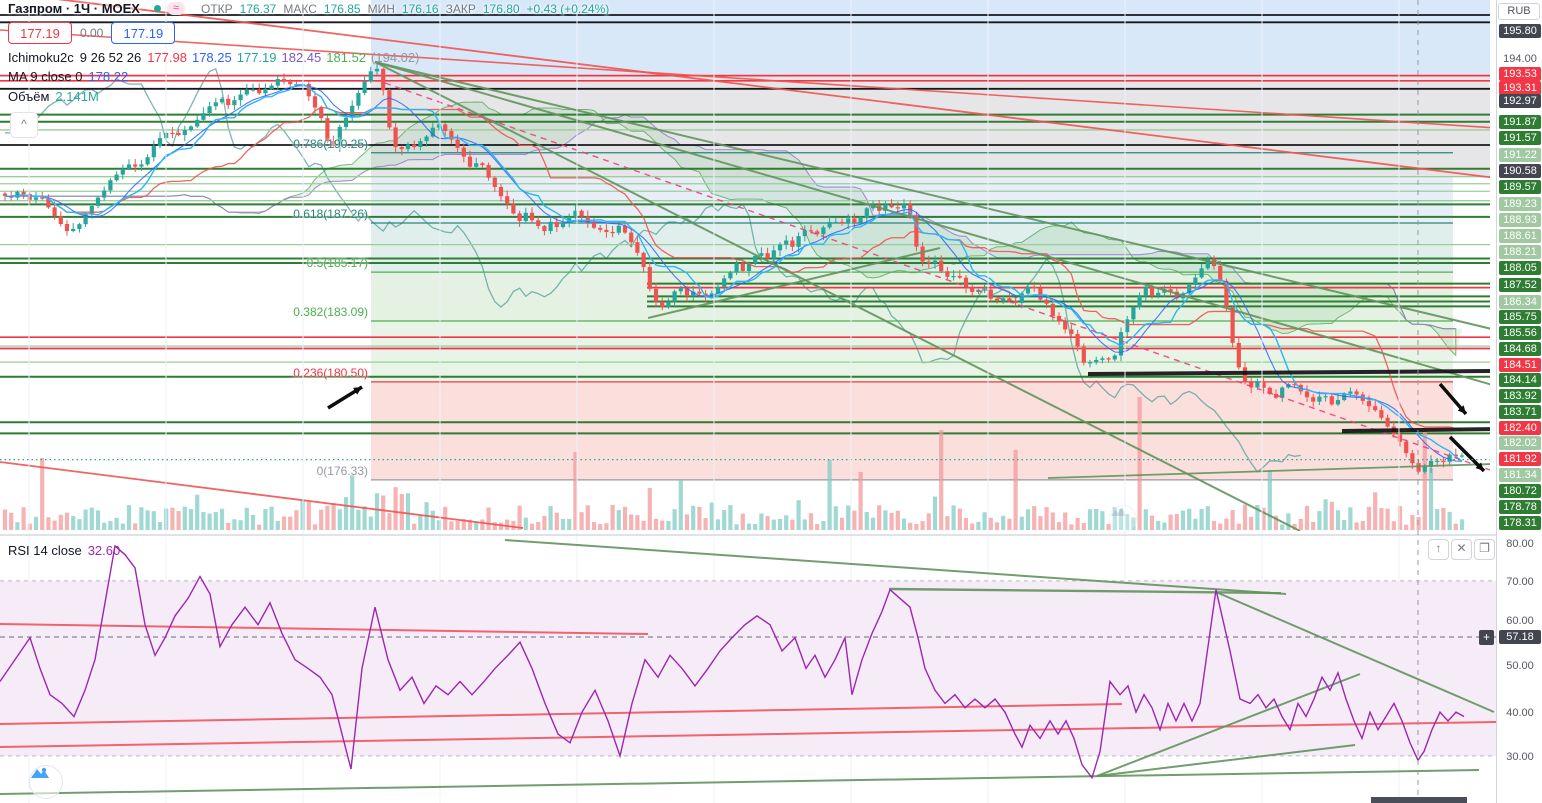 This screenshot has height=803, width=1542. What do you see at coordinates (1520, 523) in the screenshot?
I see `scale-label: 178.31` at bounding box center [1520, 523].